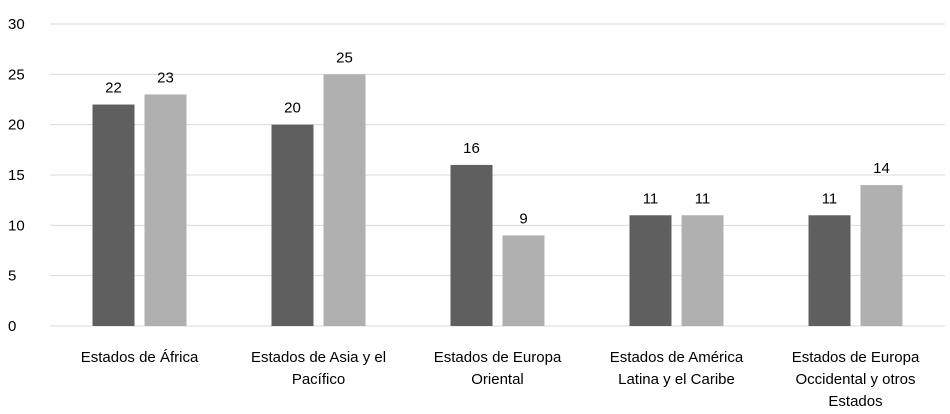 The image size is (950, 414). What do you see at coordinates (855, 401) in the screenshot?
I see `category-label-line: Estados` at bounding box center [855, 401].